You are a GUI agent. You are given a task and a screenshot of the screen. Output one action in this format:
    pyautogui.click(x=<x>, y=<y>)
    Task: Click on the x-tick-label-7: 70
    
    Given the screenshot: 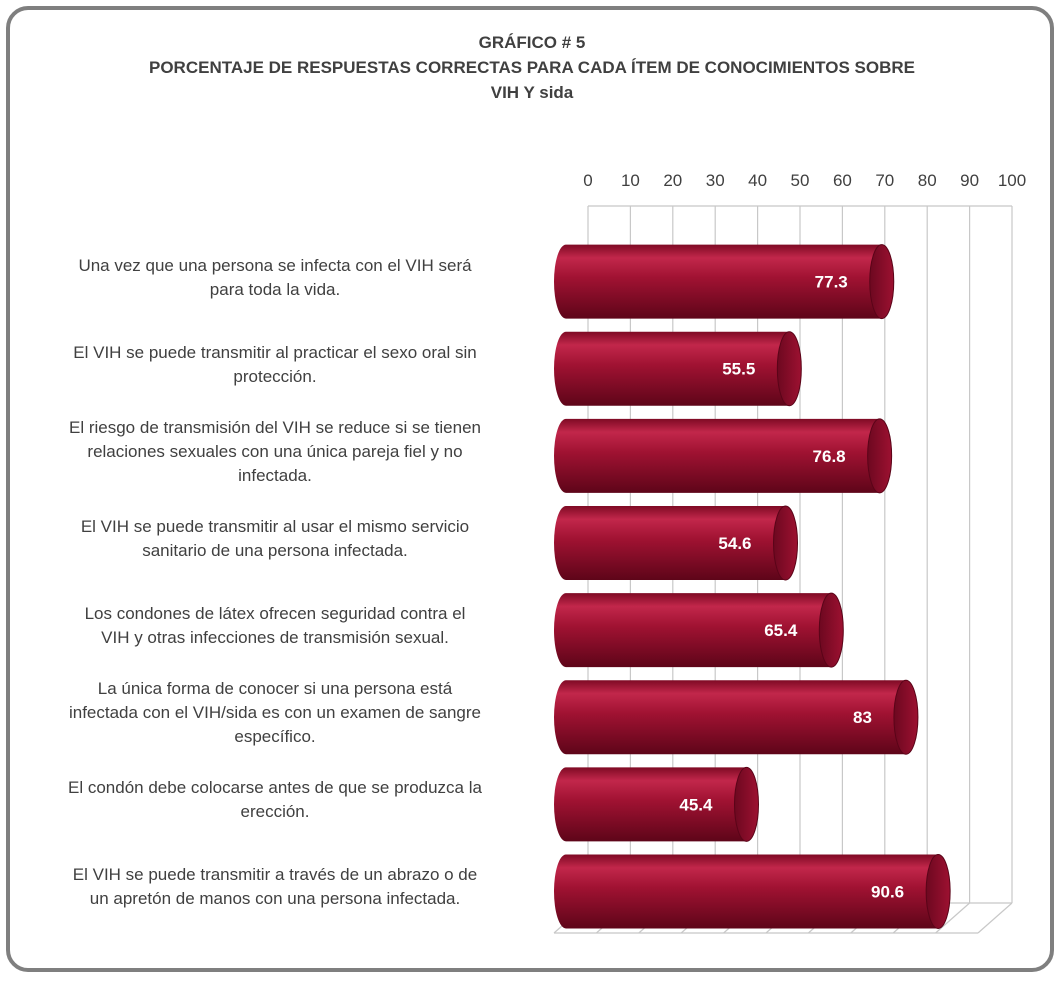 What is the action you would take?
    pyautogui.click(x=884, y=180)
    